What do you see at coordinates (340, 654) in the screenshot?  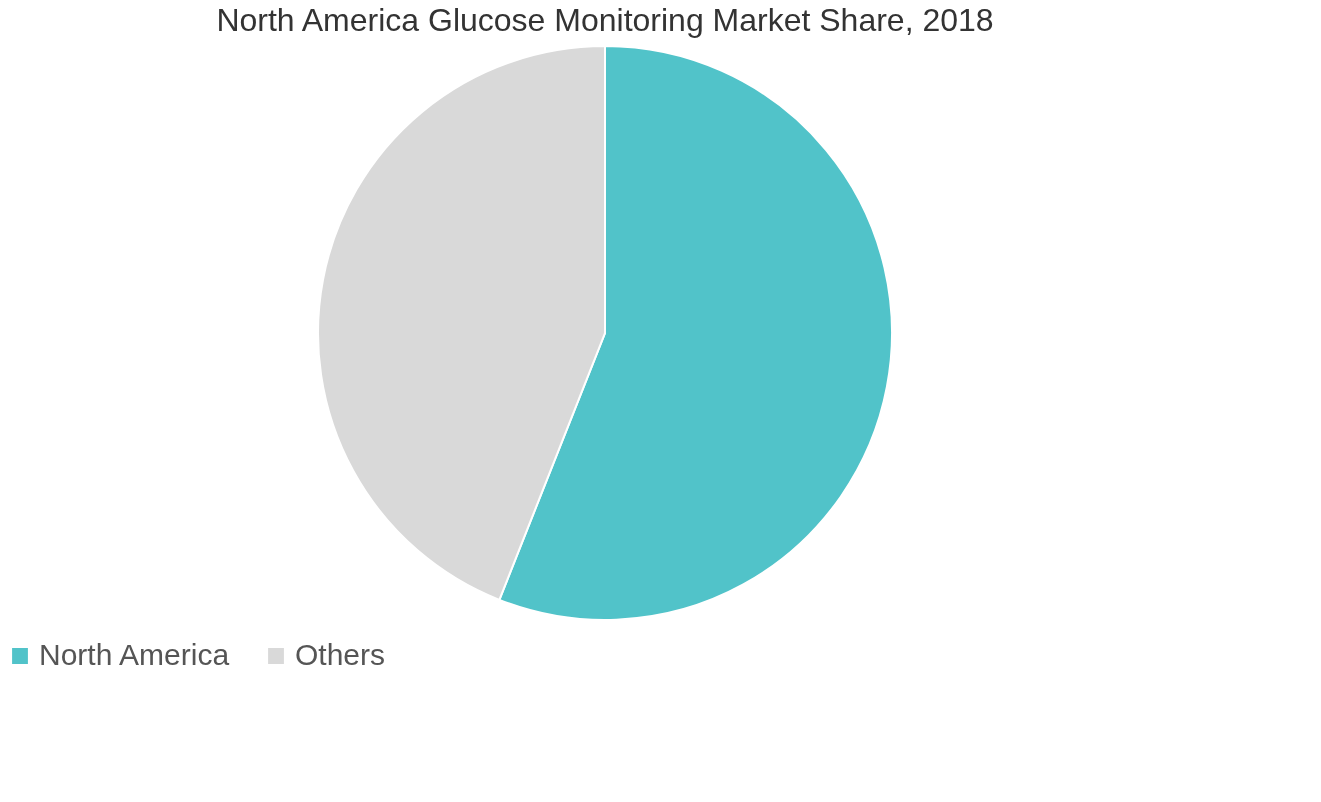 I see `legend-label: Others` at bounding box center [340, 654].